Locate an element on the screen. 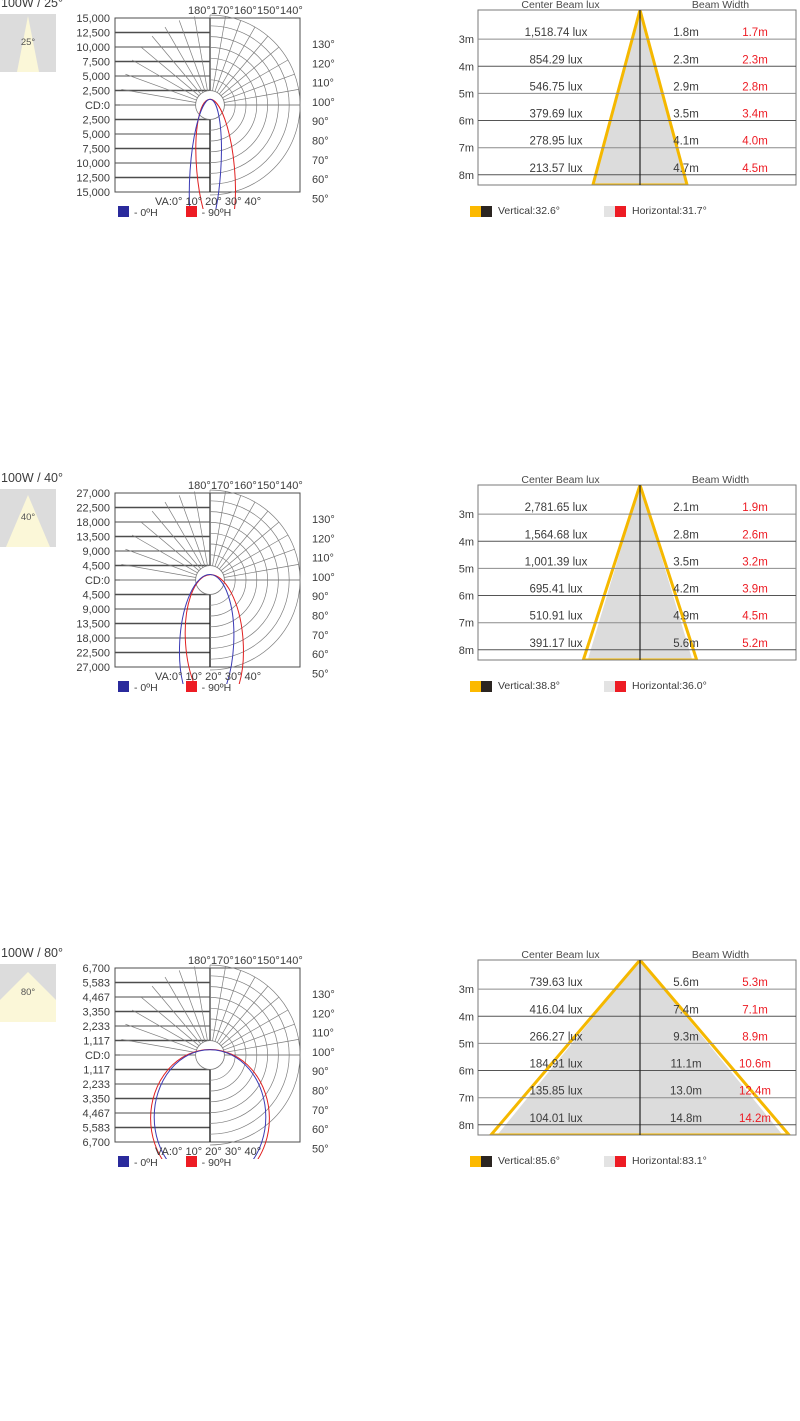  svg-text: 11.1m is located at coordinates (685, 1065).